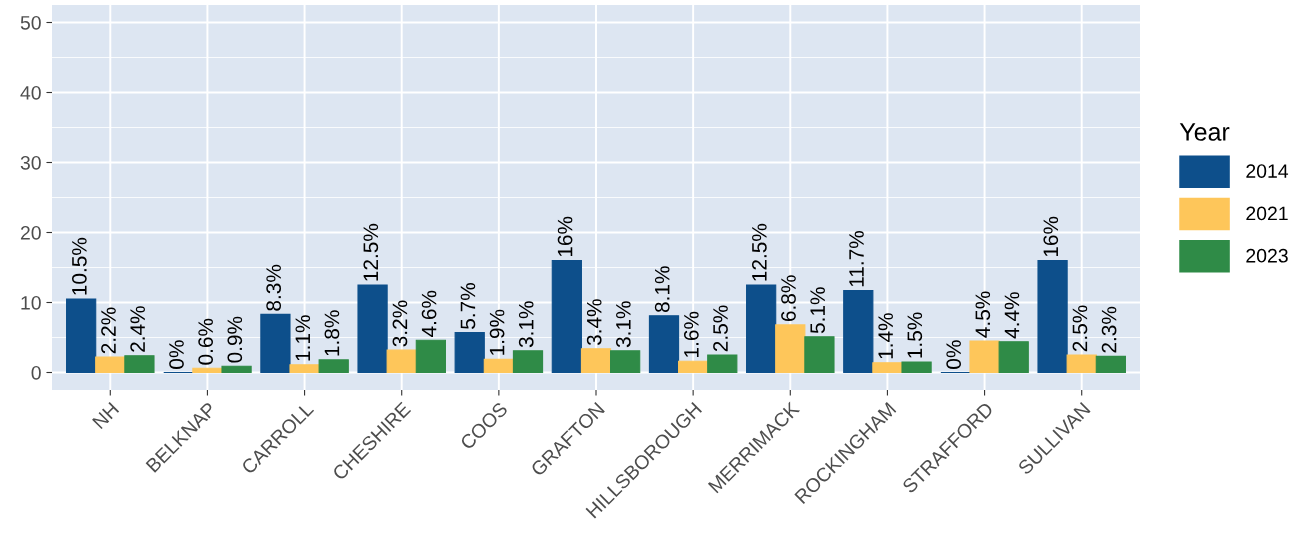 The width and height of the screenshot is (1310, 552). Describe the element at coordinates (885, 336) in the screenshot. I see `data-label: 1.4%` at that location.